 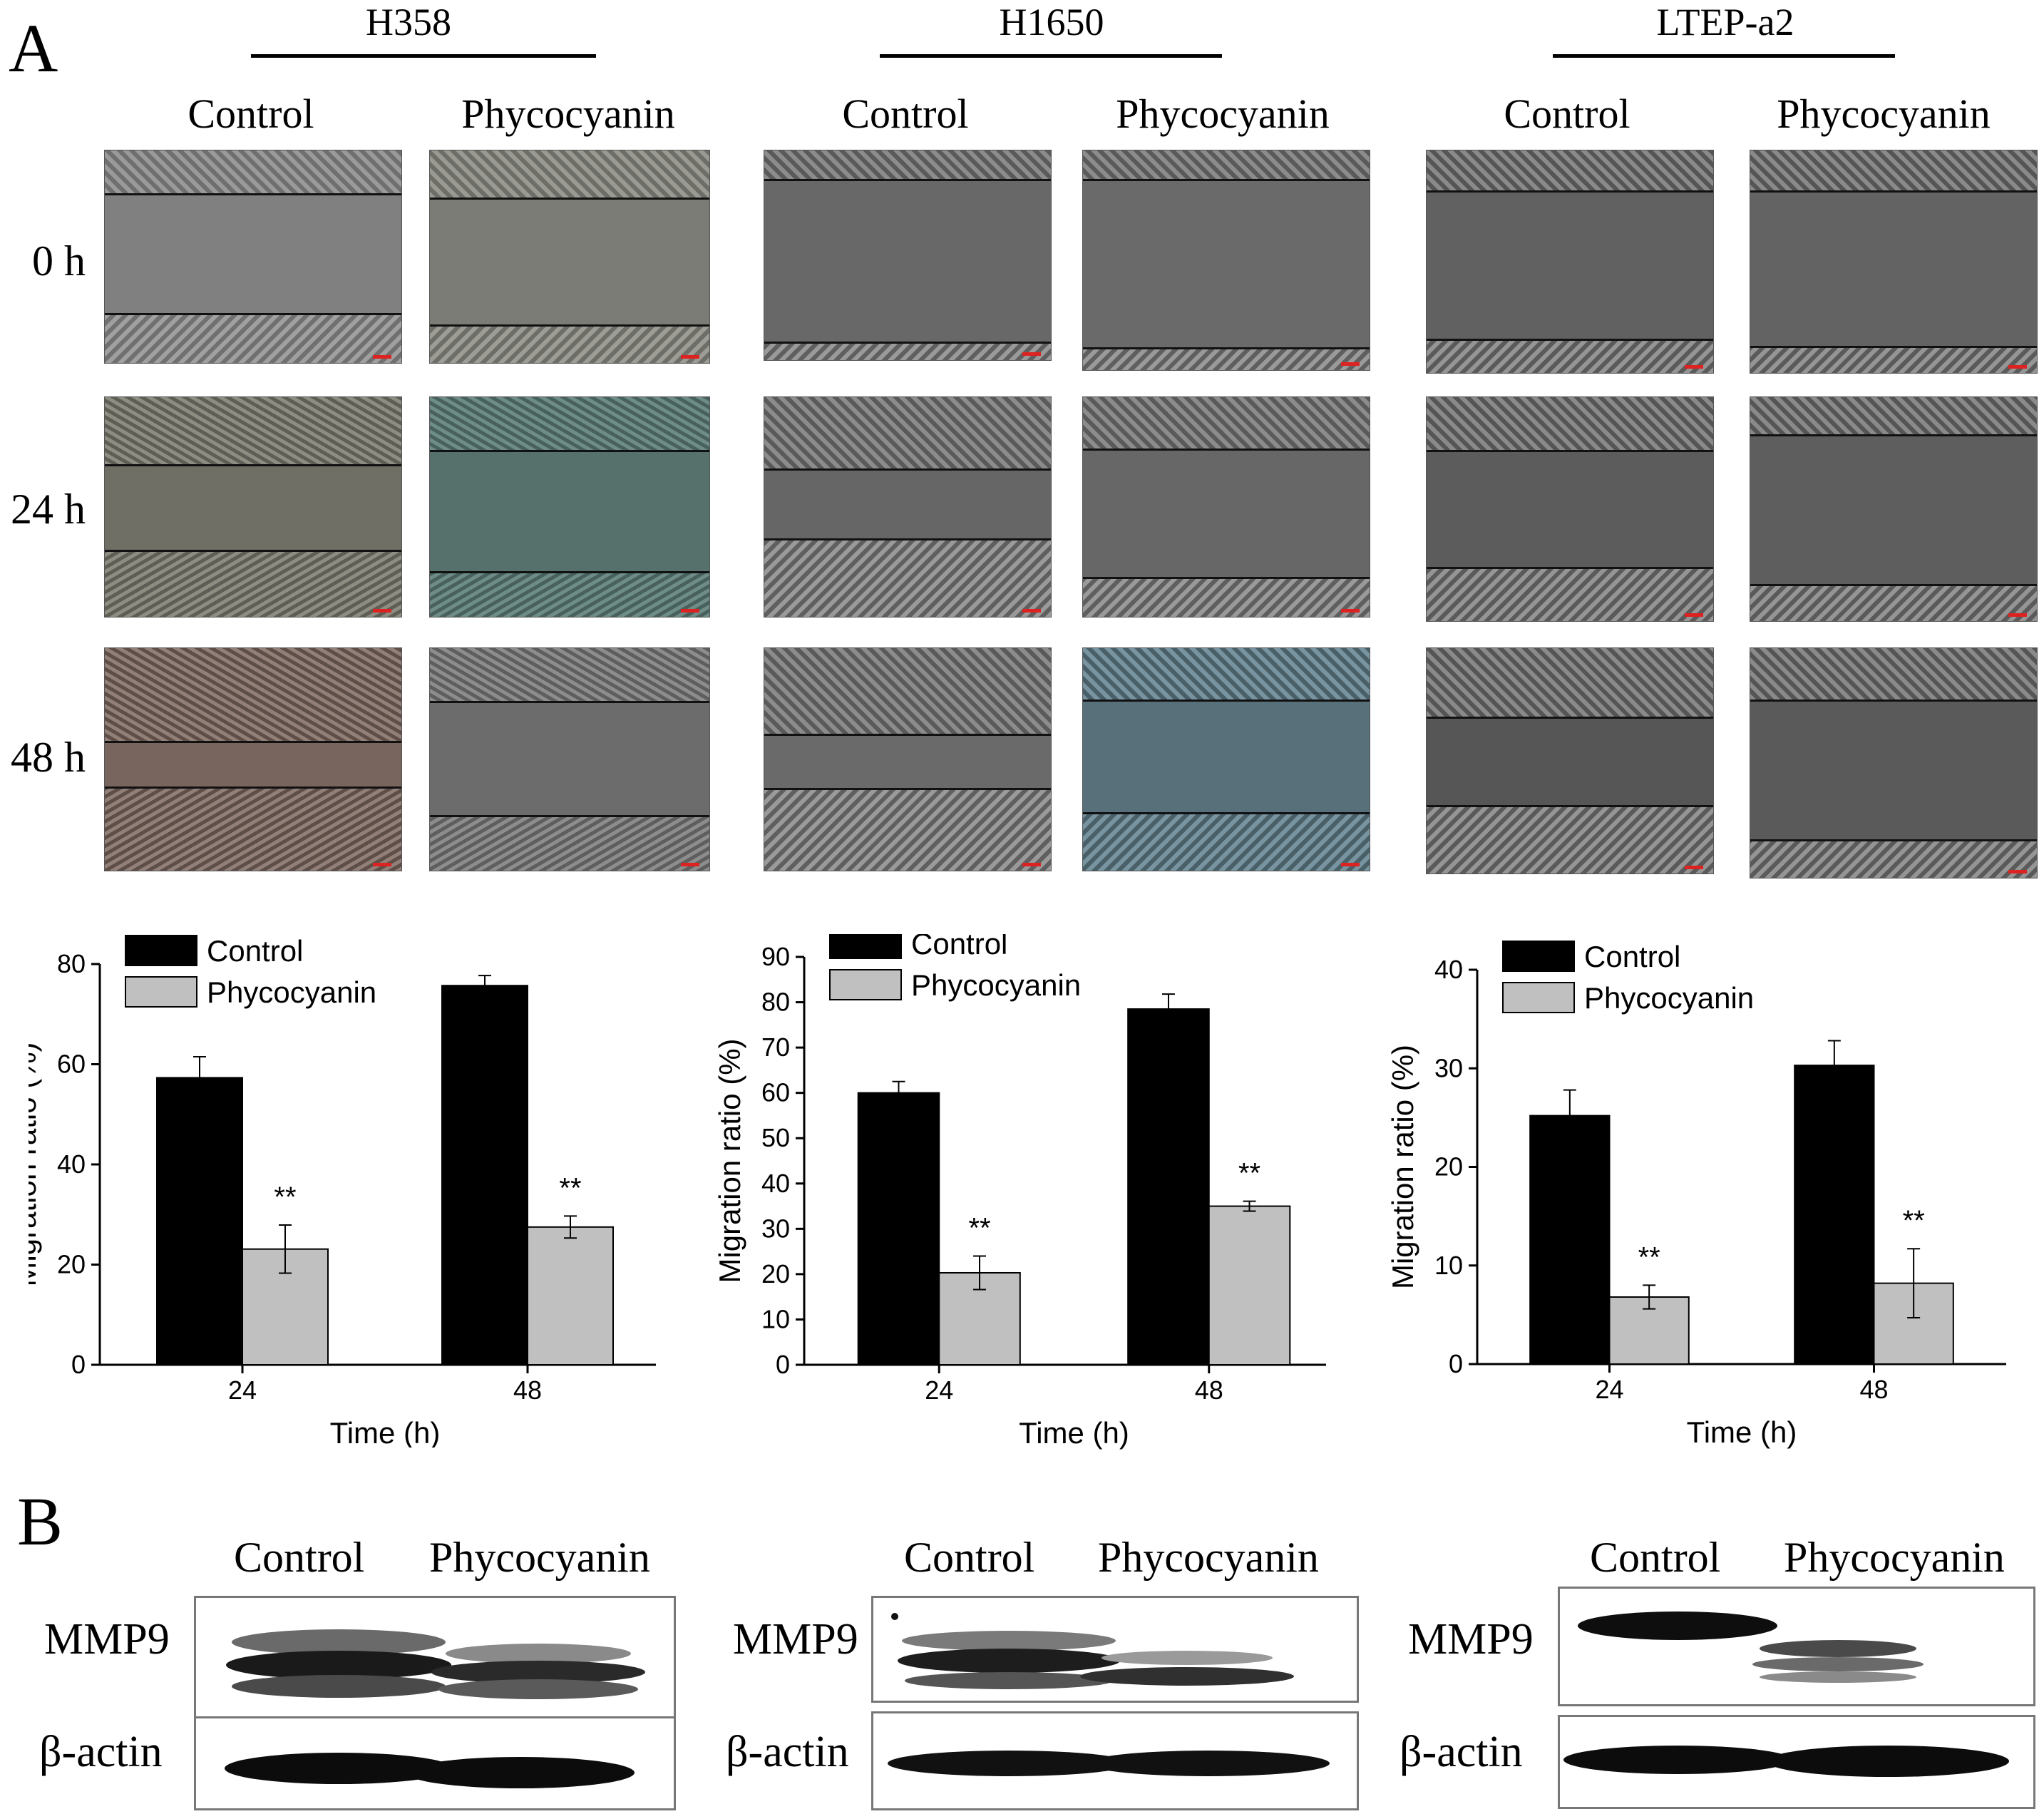 What do you see at coordinates (253, 507) in the screenshot?
I see `micrograph-h358-control-24h` at bounding box center [253, 507].